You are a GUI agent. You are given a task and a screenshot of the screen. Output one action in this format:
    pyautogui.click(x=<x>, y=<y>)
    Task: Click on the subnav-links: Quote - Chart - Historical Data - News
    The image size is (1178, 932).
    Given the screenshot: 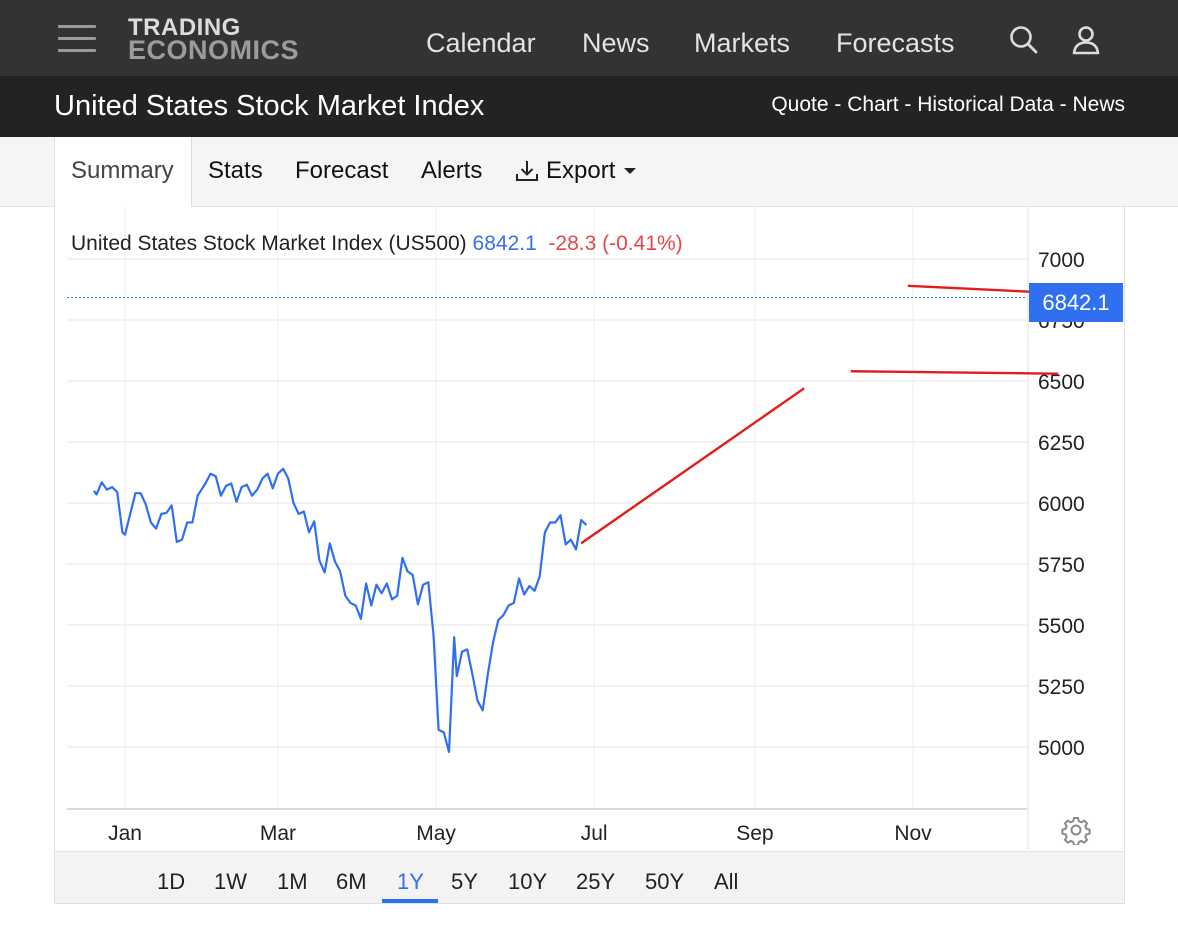 What is the action you would take?
    pyautogui.click(x=948, y=105)
    